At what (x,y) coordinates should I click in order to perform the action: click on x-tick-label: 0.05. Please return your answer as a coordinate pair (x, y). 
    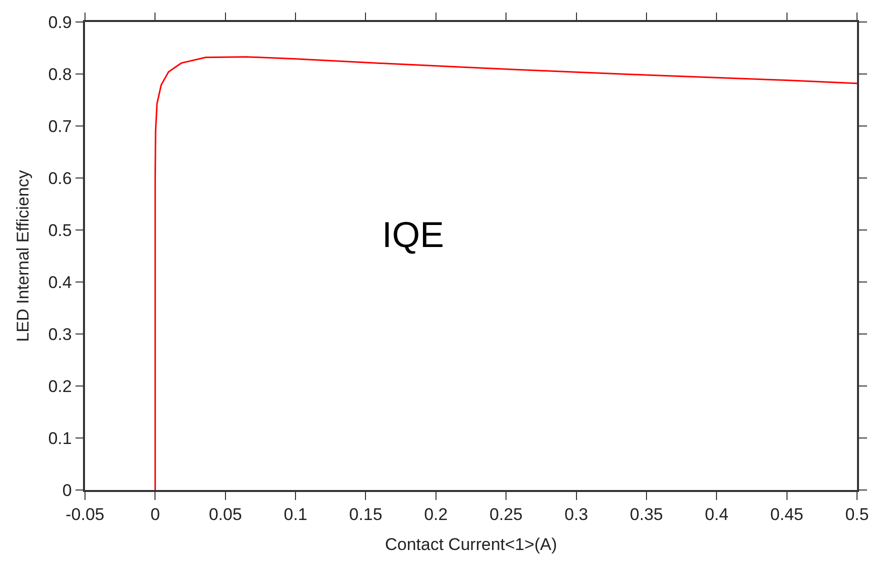
    Looking at the image, I should click on (225, 514).